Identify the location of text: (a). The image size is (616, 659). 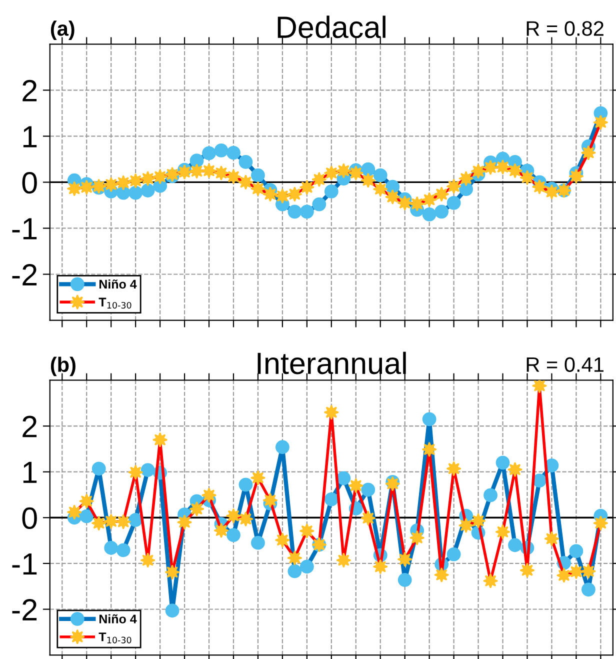
(62, 30).